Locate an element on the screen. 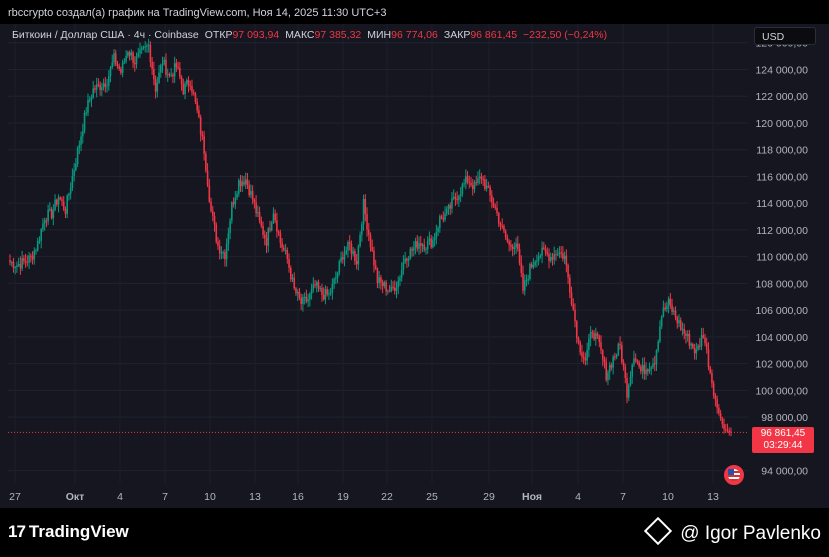 This screenshot has width=829, height=557. tradingview-logo: 17 TradingView is located at coordinates (68, 532).